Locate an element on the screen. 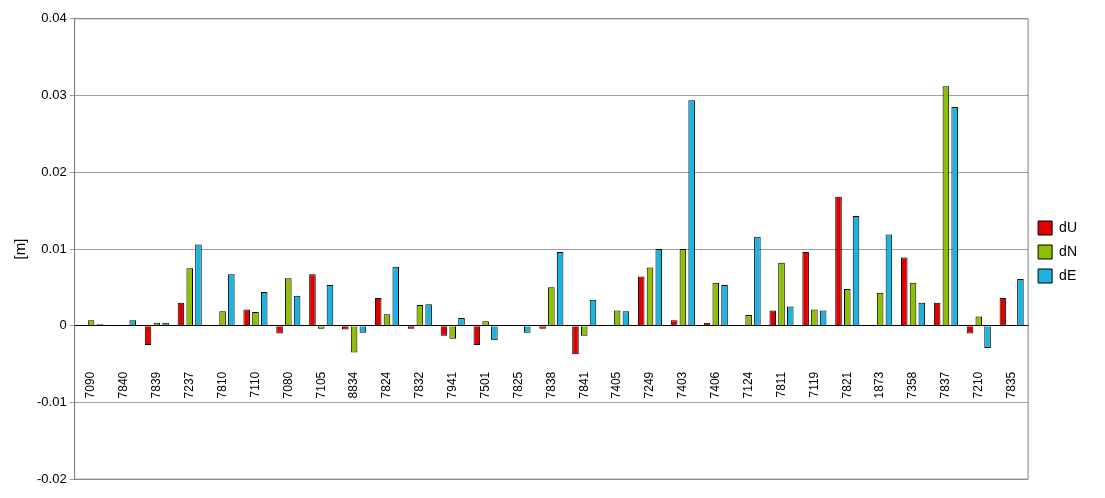  y-tick-label: 0 is located at coordinates (63, 325).